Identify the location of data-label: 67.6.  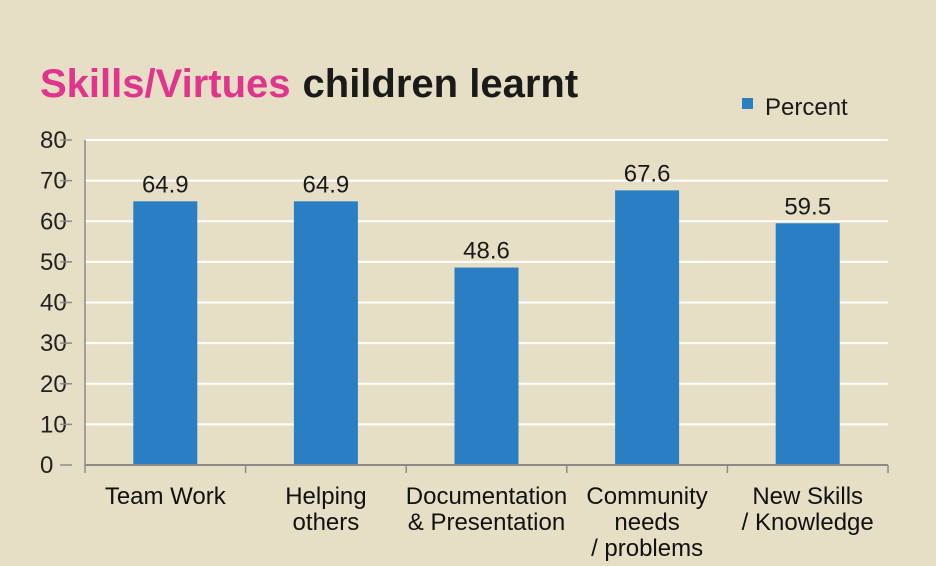
(647, 173).